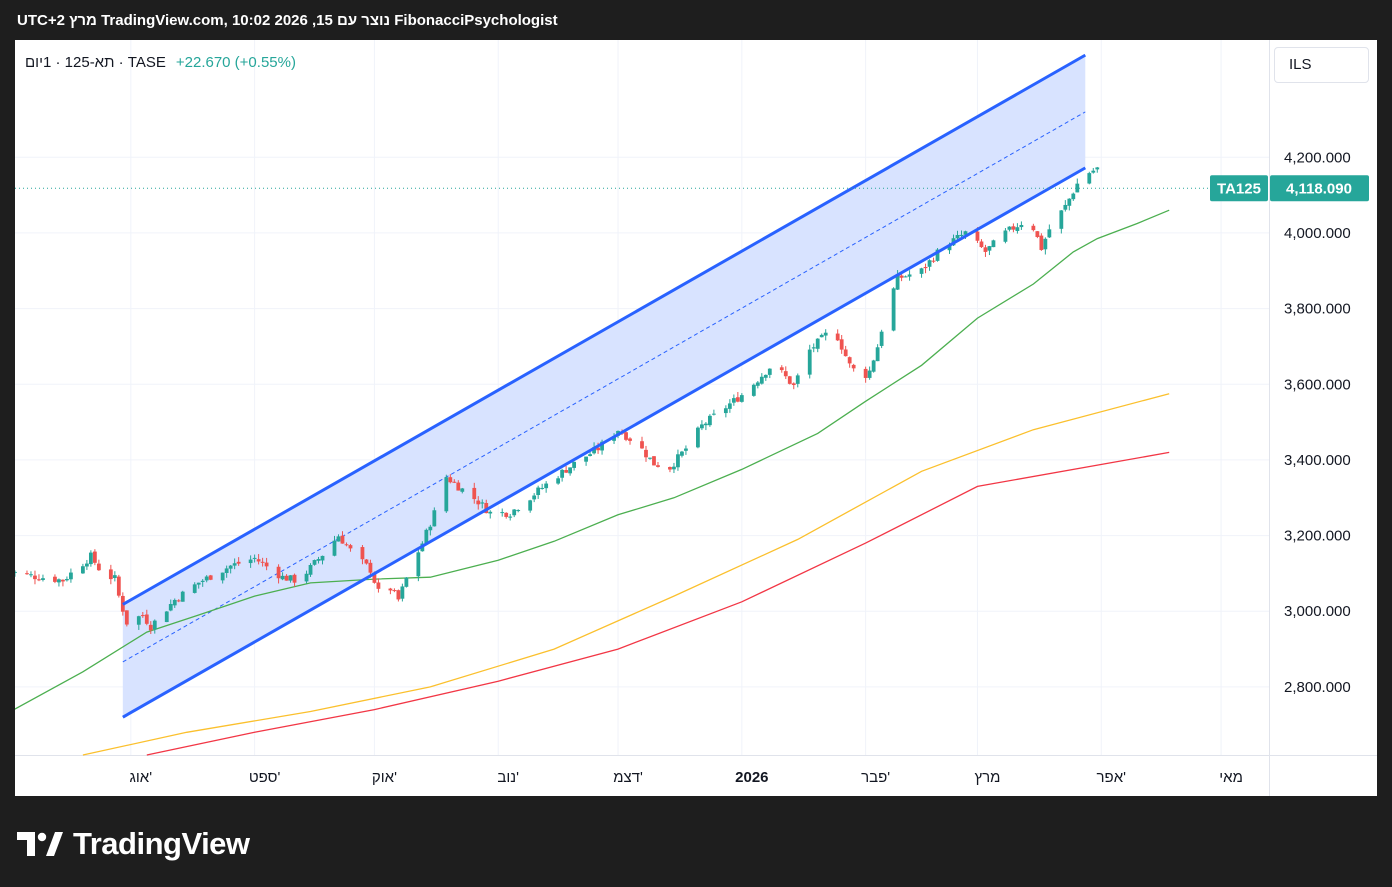  I want to click on legend-change: +22.670 (+0.55%), so click(235, 62).